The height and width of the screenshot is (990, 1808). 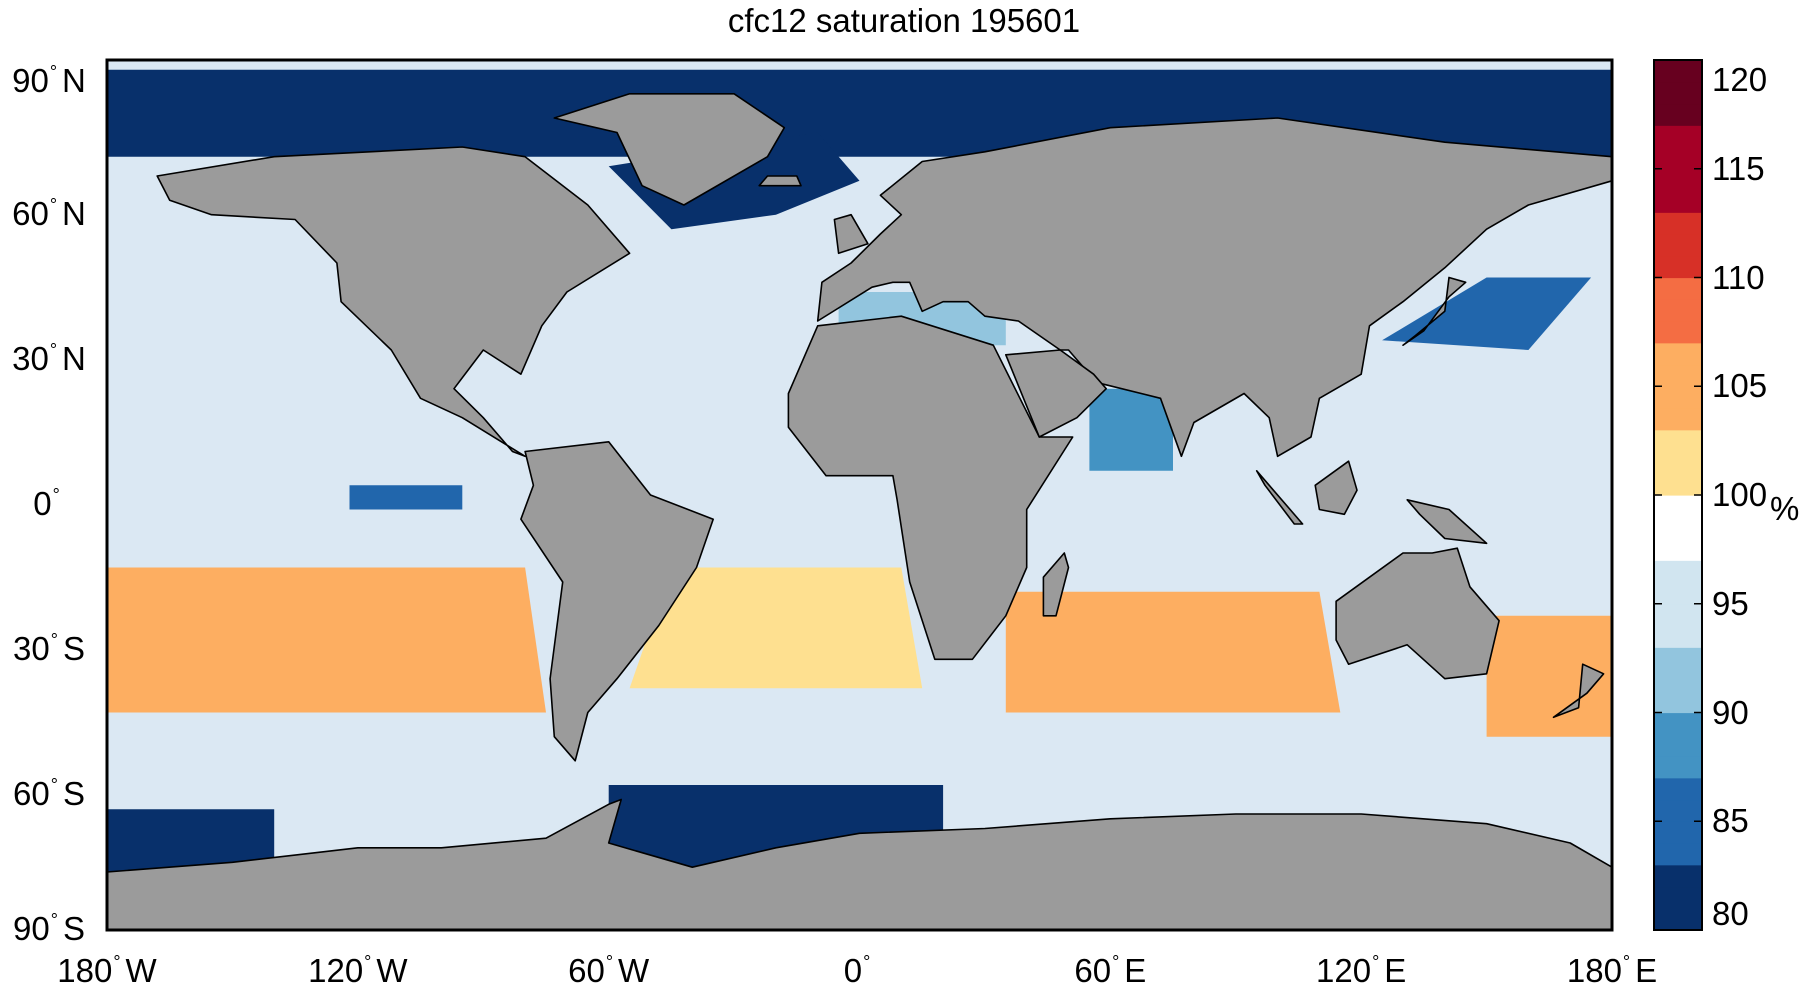 I want to click on longitude-tick-label: 180° W, so click(x=107, y=970).